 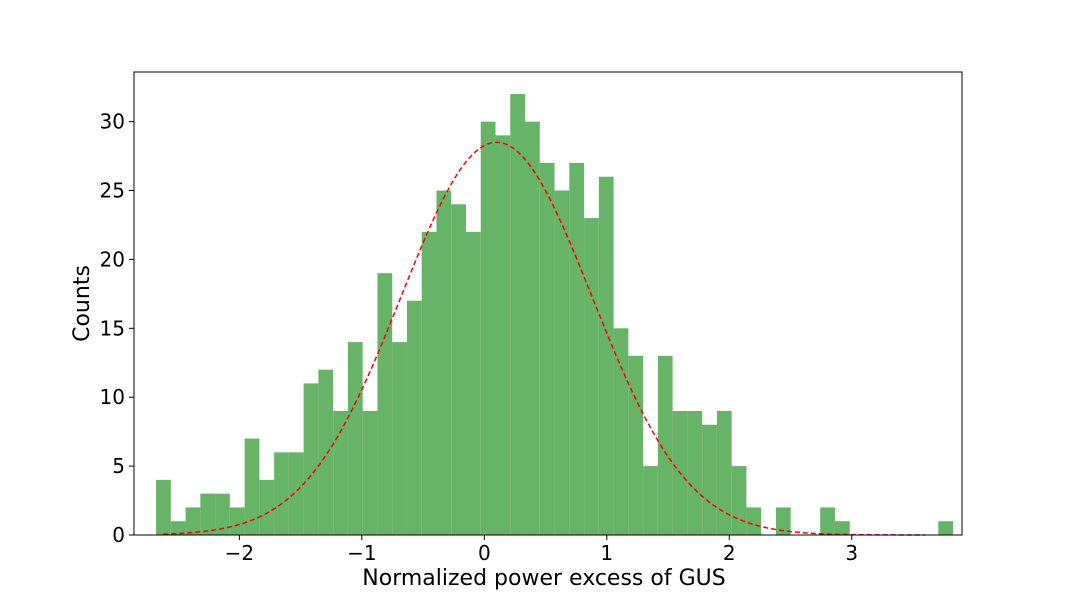 I want to click on x-tick-label: 0, so click(x=484, y=553).